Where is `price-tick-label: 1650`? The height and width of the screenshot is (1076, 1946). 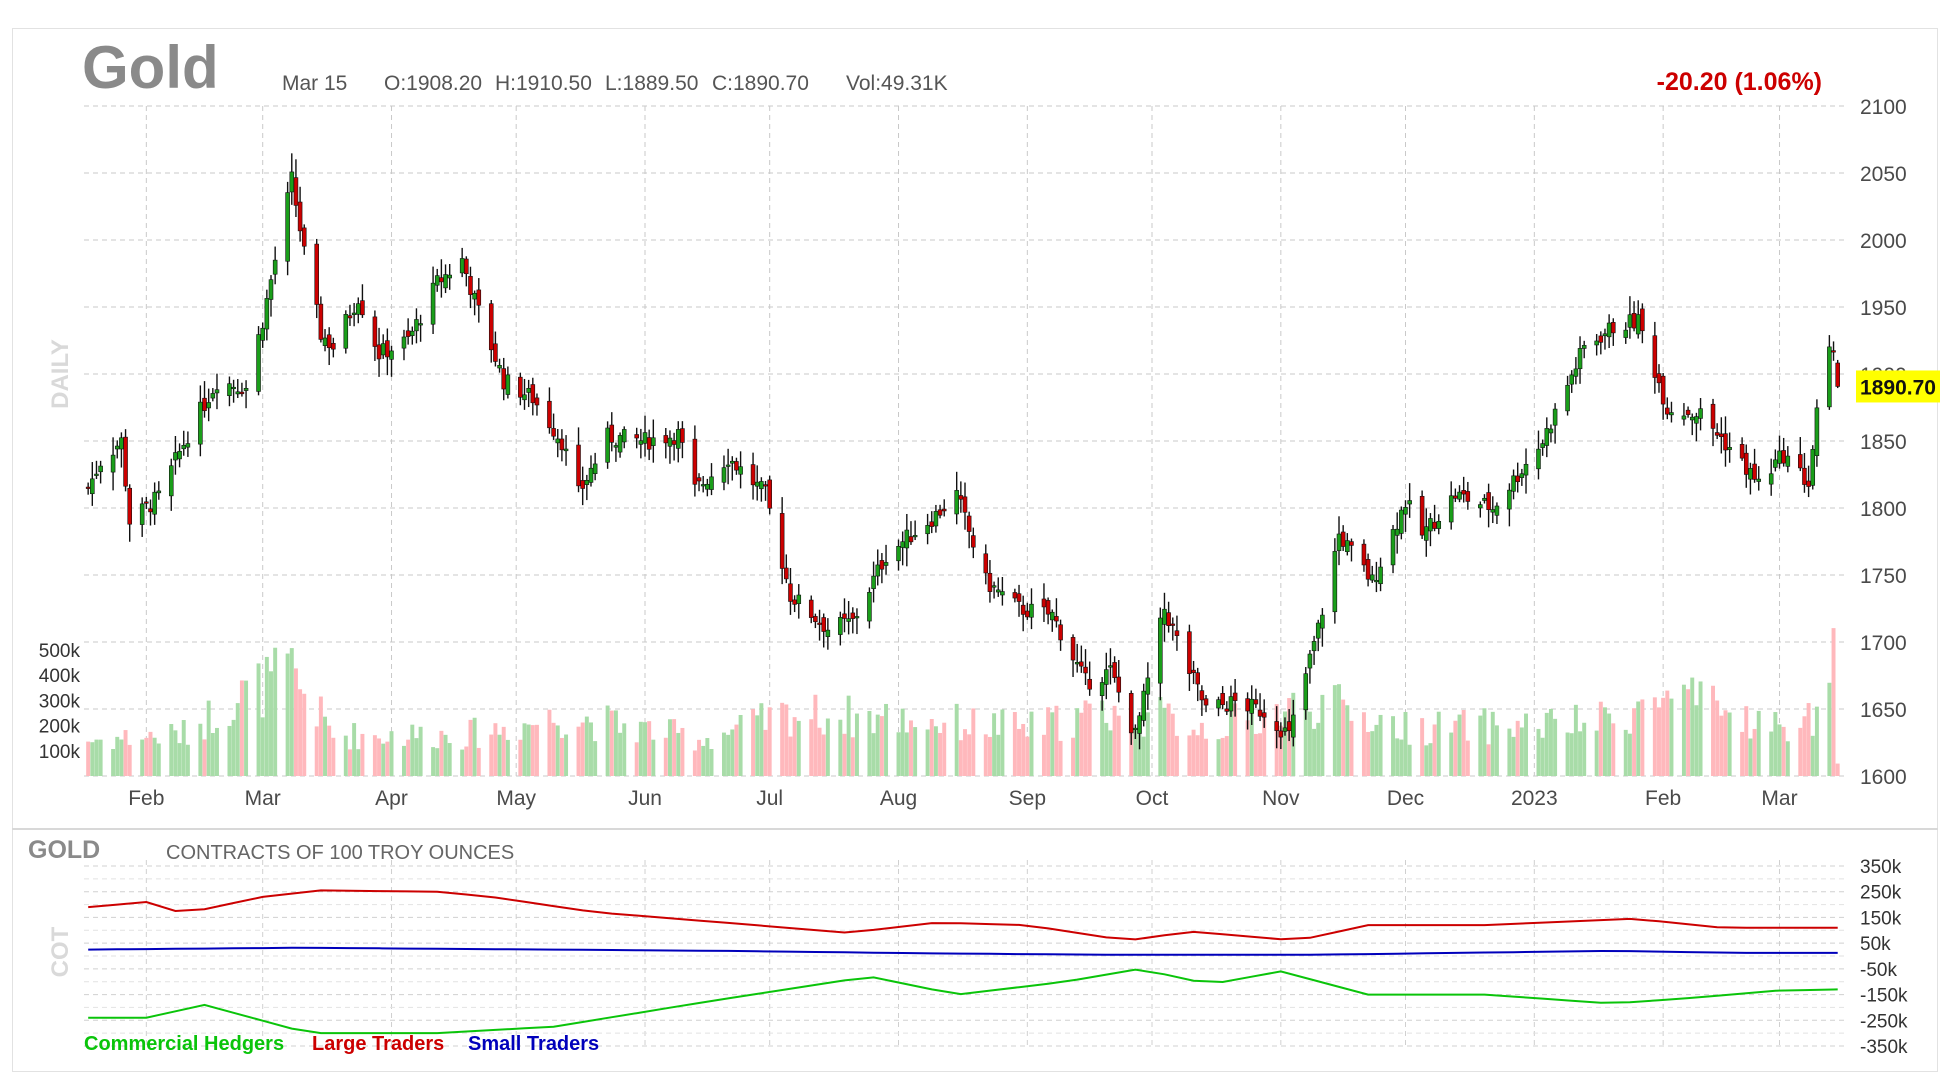 price-tick-label: 1650 is located at coordinates (1883, 710).